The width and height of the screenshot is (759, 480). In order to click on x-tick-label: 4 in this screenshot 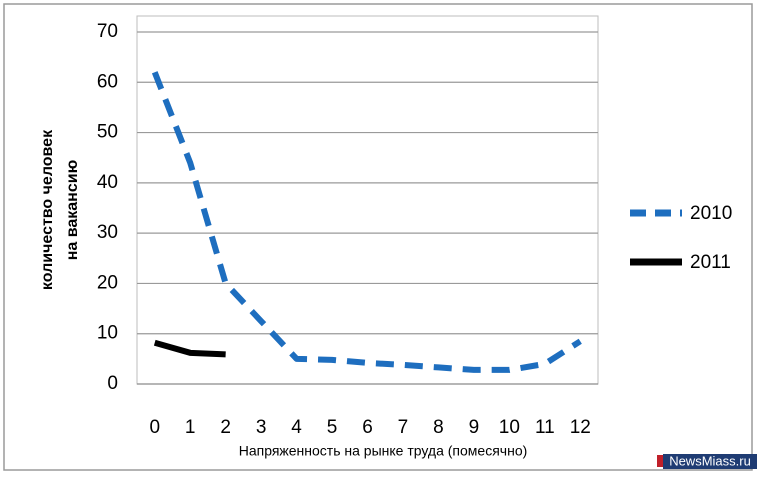, I will do `click(296, 427)`.